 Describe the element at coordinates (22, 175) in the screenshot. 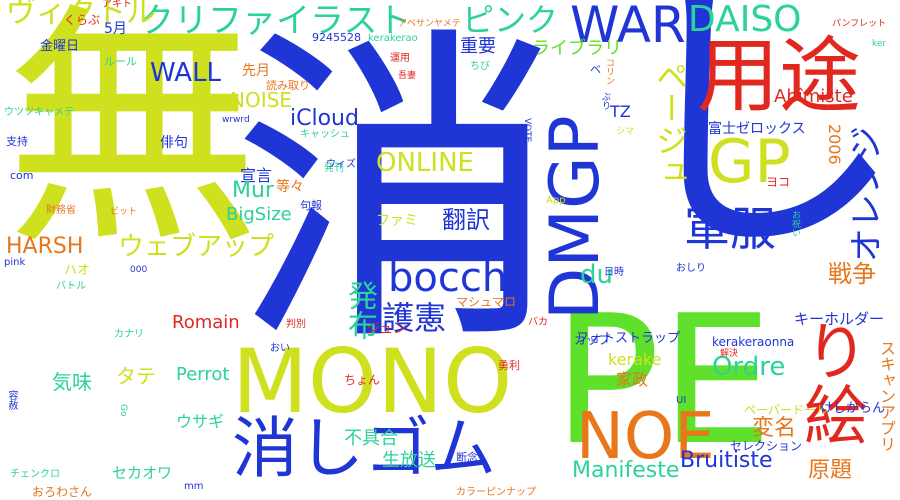

I see `word-cloud-word: com` at that location.